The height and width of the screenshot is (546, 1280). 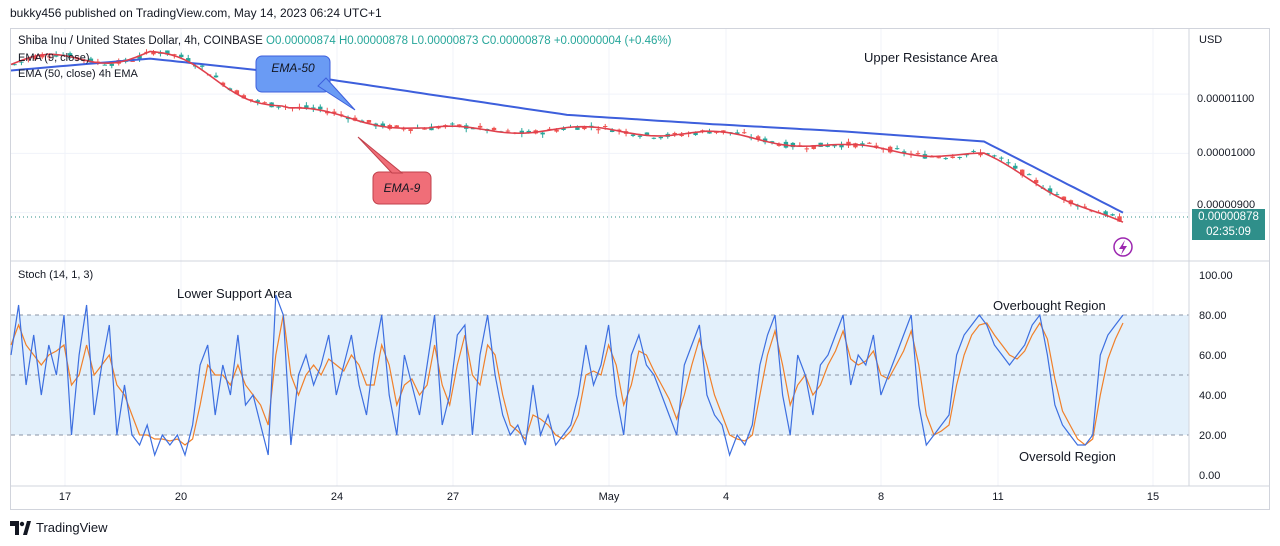 I want to click on ema9-callout-pointer, so click(x=380, y=155).